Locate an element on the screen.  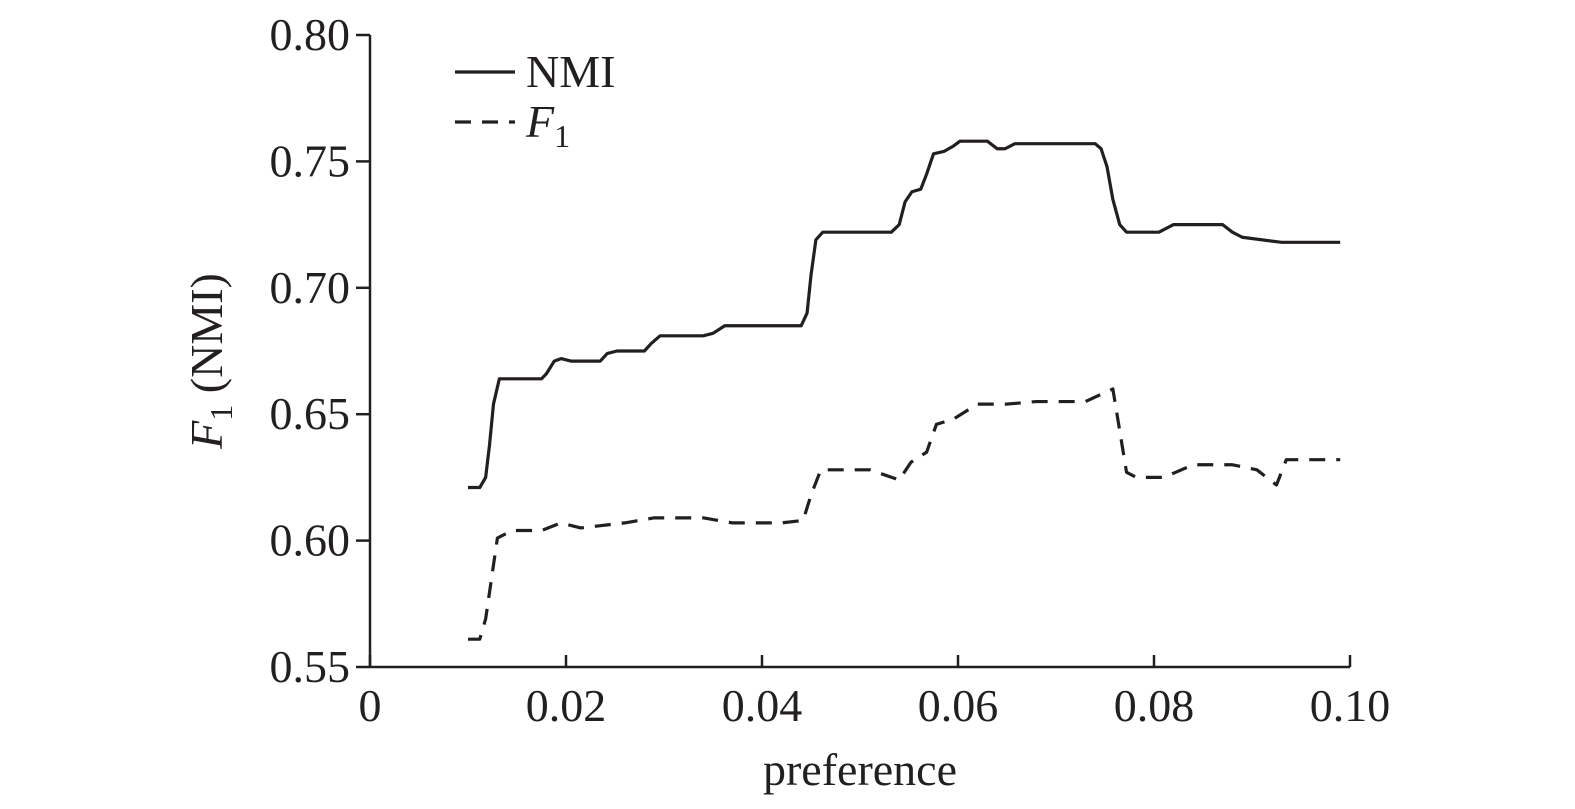
legend-label-nmi: NMI is located at coordinates (570, 71).